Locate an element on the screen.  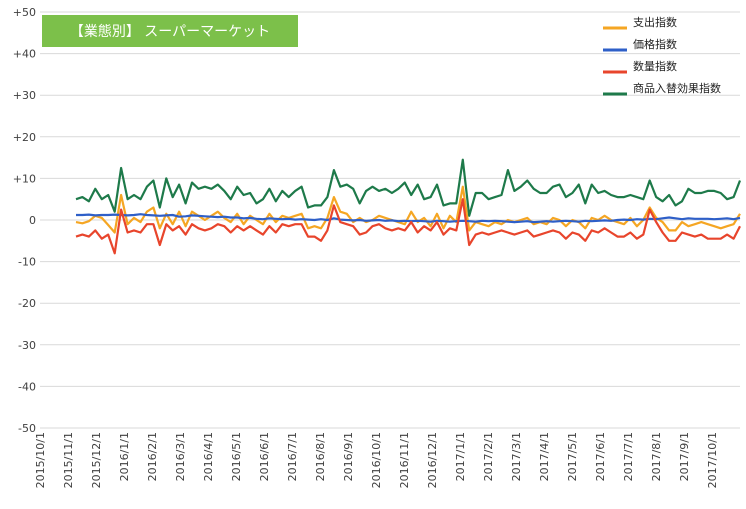
y-tick-label: -30 is located at coordinates (27, 345).